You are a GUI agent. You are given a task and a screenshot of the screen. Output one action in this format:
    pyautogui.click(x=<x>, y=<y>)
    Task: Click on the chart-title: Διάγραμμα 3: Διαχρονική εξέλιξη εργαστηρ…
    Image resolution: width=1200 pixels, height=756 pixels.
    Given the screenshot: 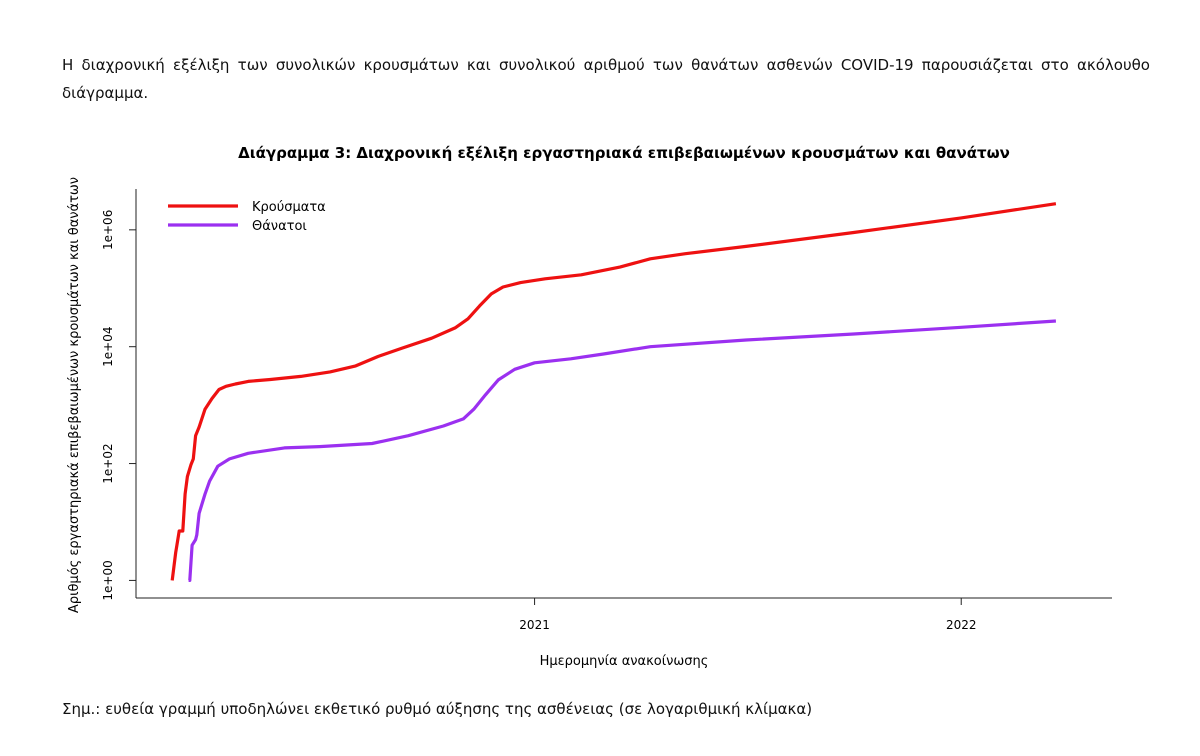 What is the action you would take?
    pyautogui.click(x=624, y=153)
    